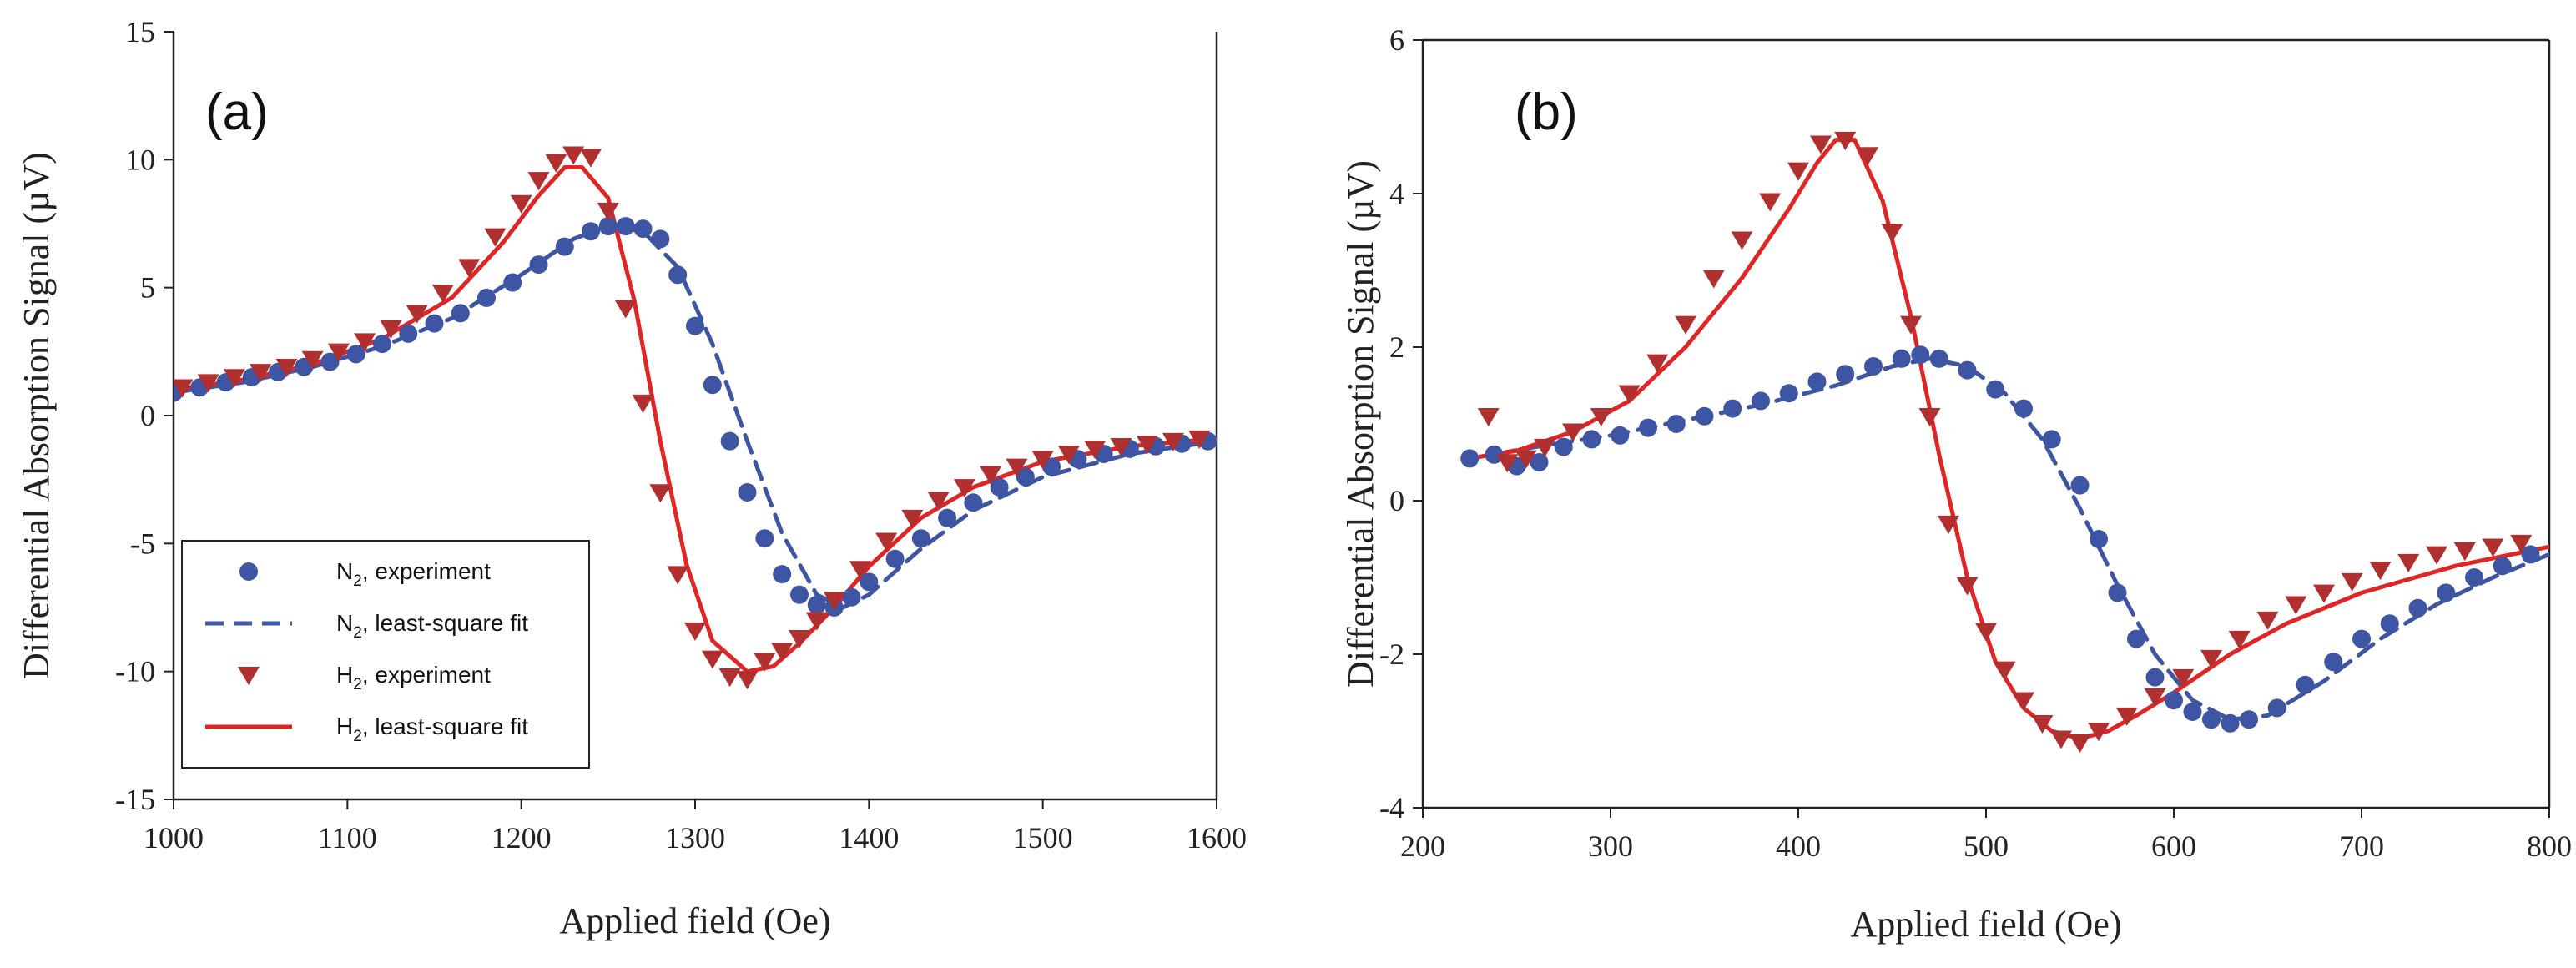 The image size is (2576, 968). I want to click on x-tick-label: 1100, so click(347, 838).